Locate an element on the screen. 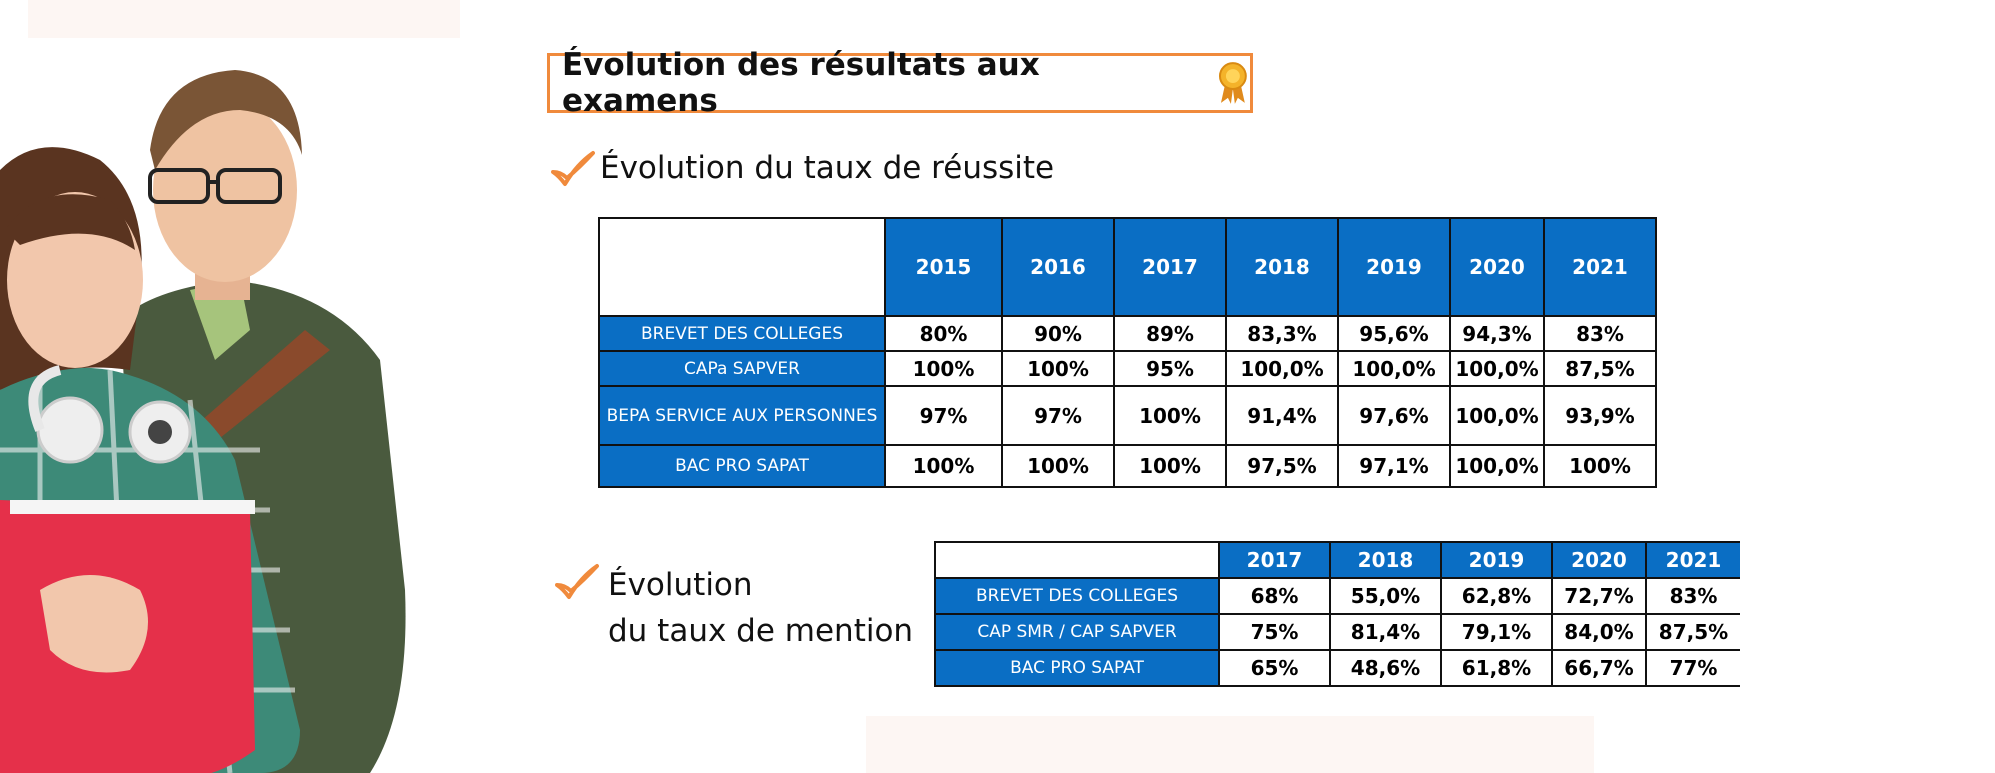 The image size is (1995, 773). rate-cell: 75% is located at coordinates (1274, 632).